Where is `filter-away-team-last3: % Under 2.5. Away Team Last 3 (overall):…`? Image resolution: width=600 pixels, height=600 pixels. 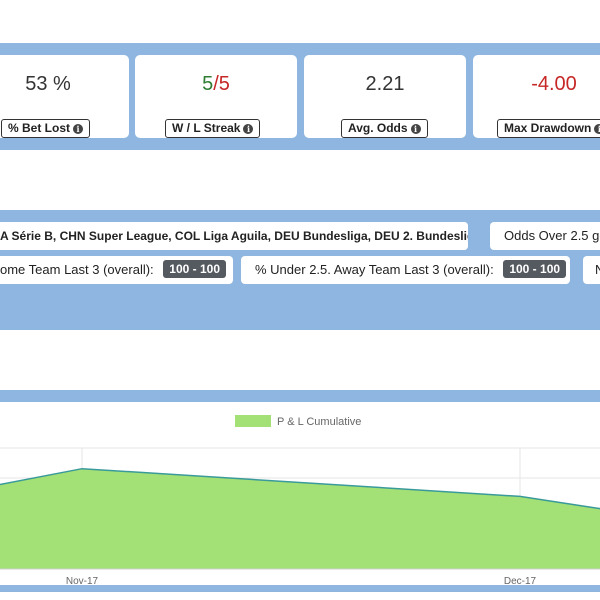 filter-away-team-last3: % Under 2.5. Away Team Last 3 (overall):… is located at coordinates (405, 270).